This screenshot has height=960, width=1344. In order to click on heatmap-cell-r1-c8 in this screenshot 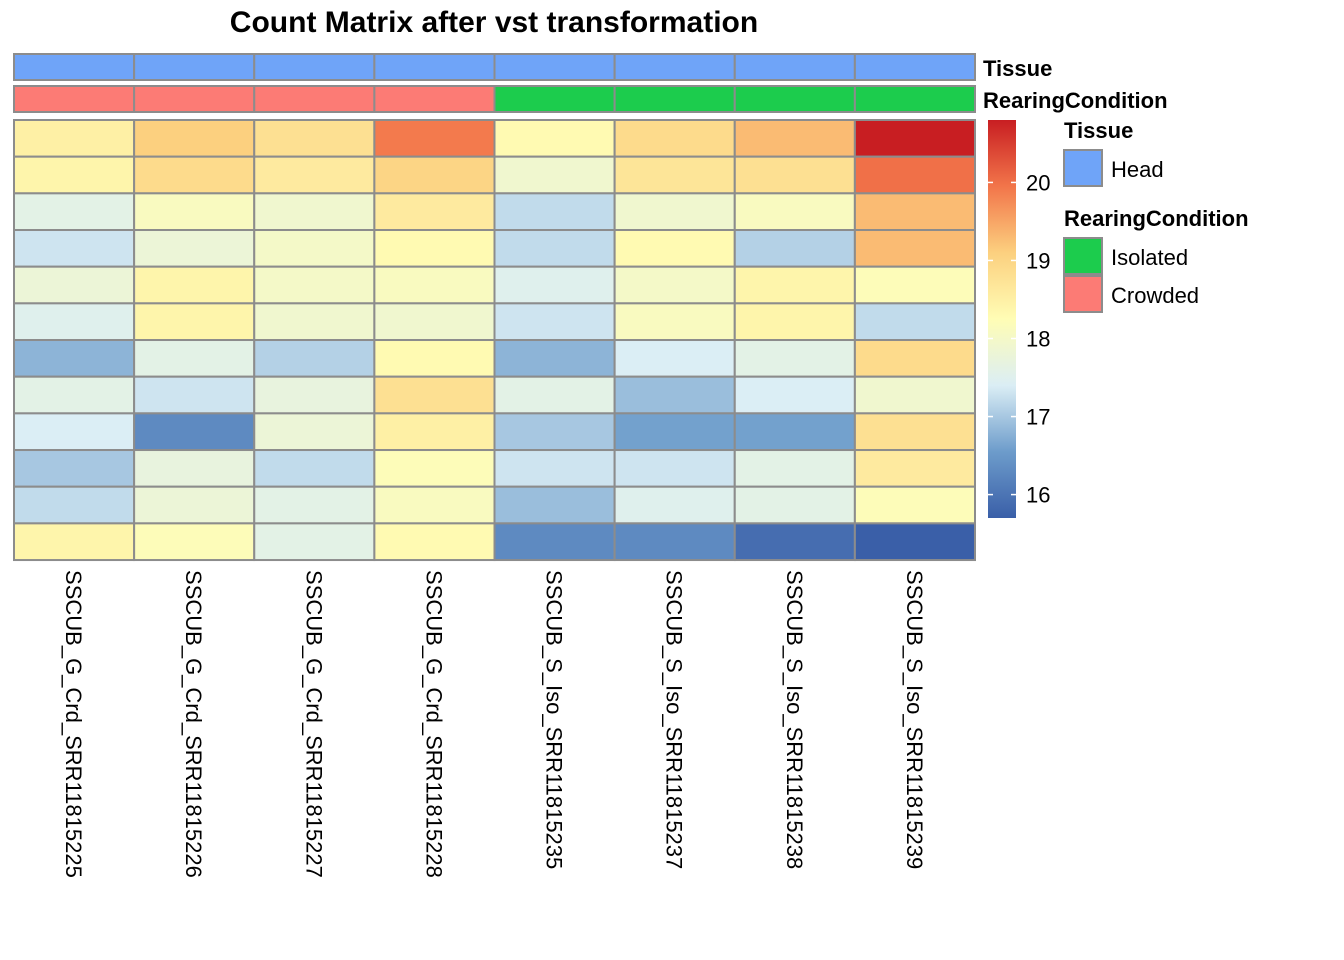, I will do `click(914, 138)`.